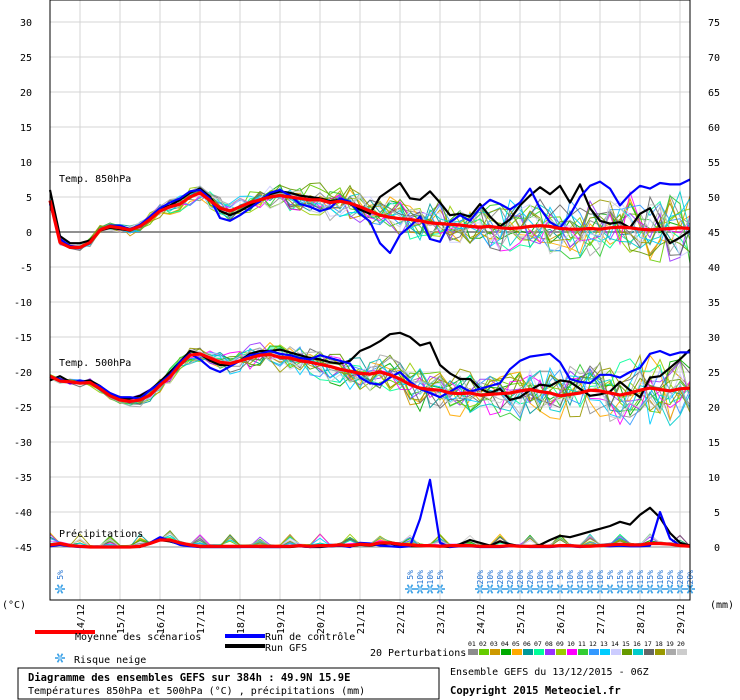 The height and width of the screenshot is (700, 740). I want to click on right-tick-label: 10, so click(714, 478).